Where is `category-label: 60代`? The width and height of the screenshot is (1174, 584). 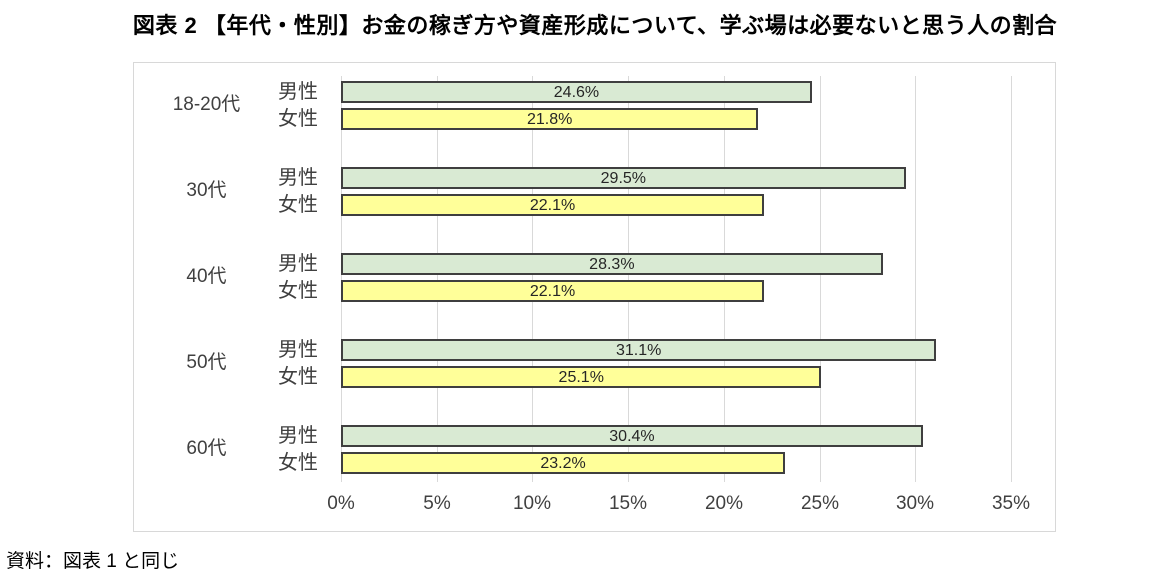 category-label: 60代 is located at coordinates (206, 448).